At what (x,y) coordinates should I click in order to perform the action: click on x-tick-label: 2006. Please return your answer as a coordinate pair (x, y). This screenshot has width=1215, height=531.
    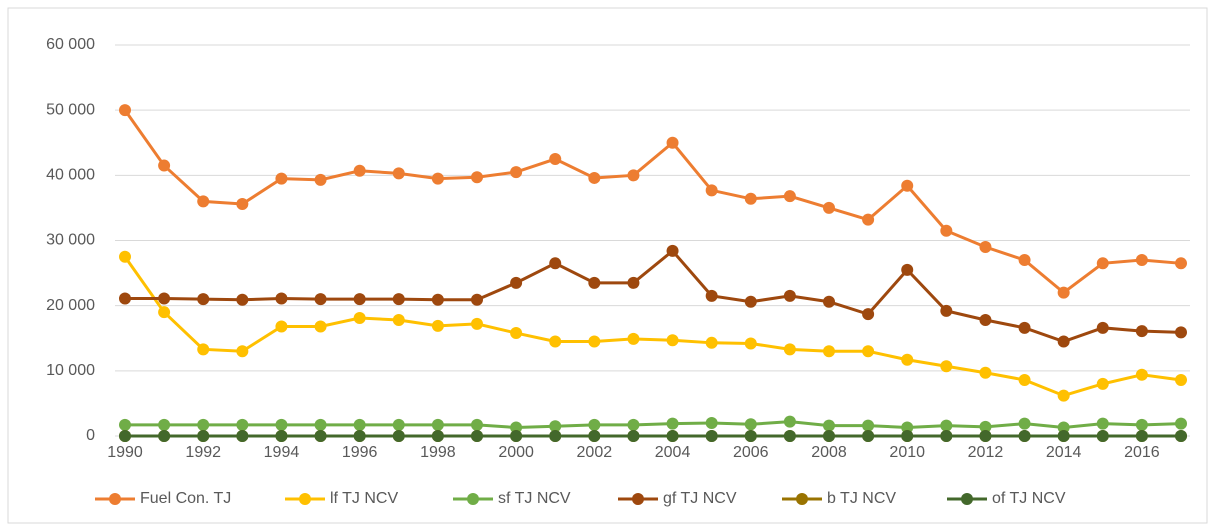
    Looking at the image, I should click on (751, 452).